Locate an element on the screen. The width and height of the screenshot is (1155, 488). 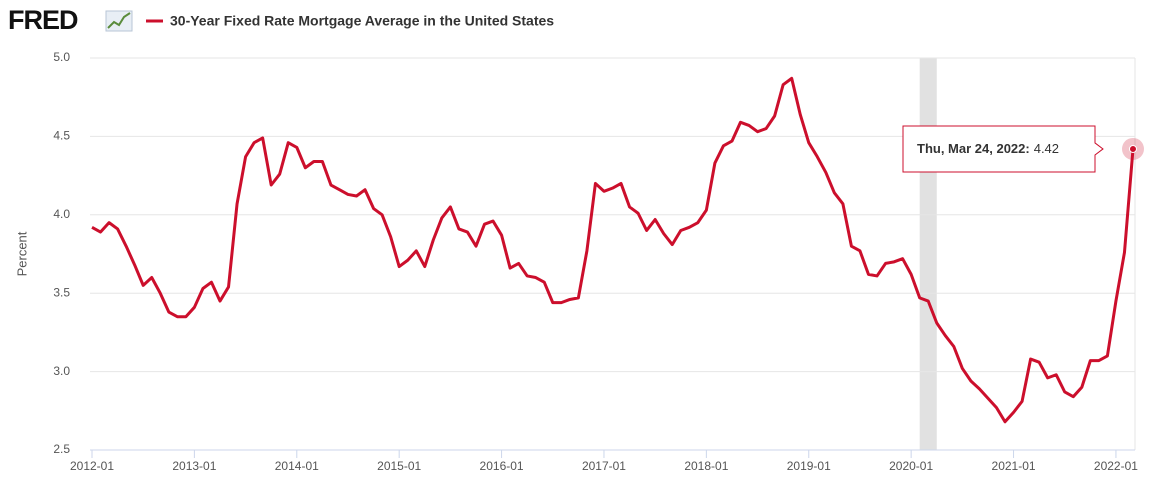
logo: FRED is located at coordinates (43, 20).